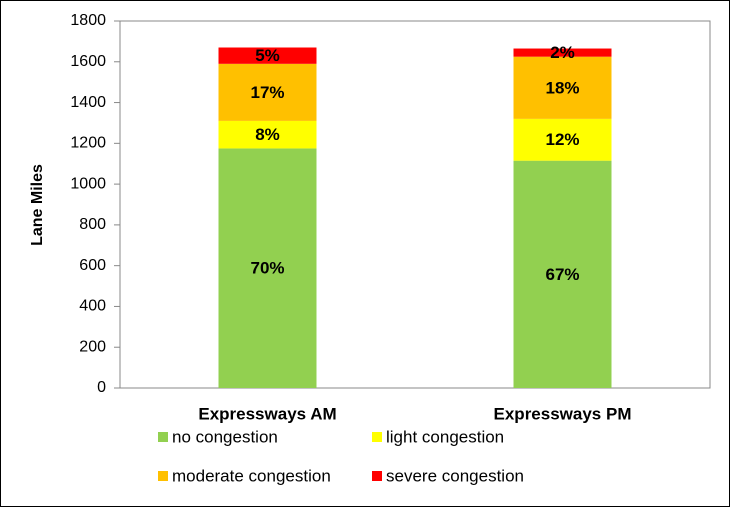  I want to click on legend-label: light congestion, so click(445, 436).